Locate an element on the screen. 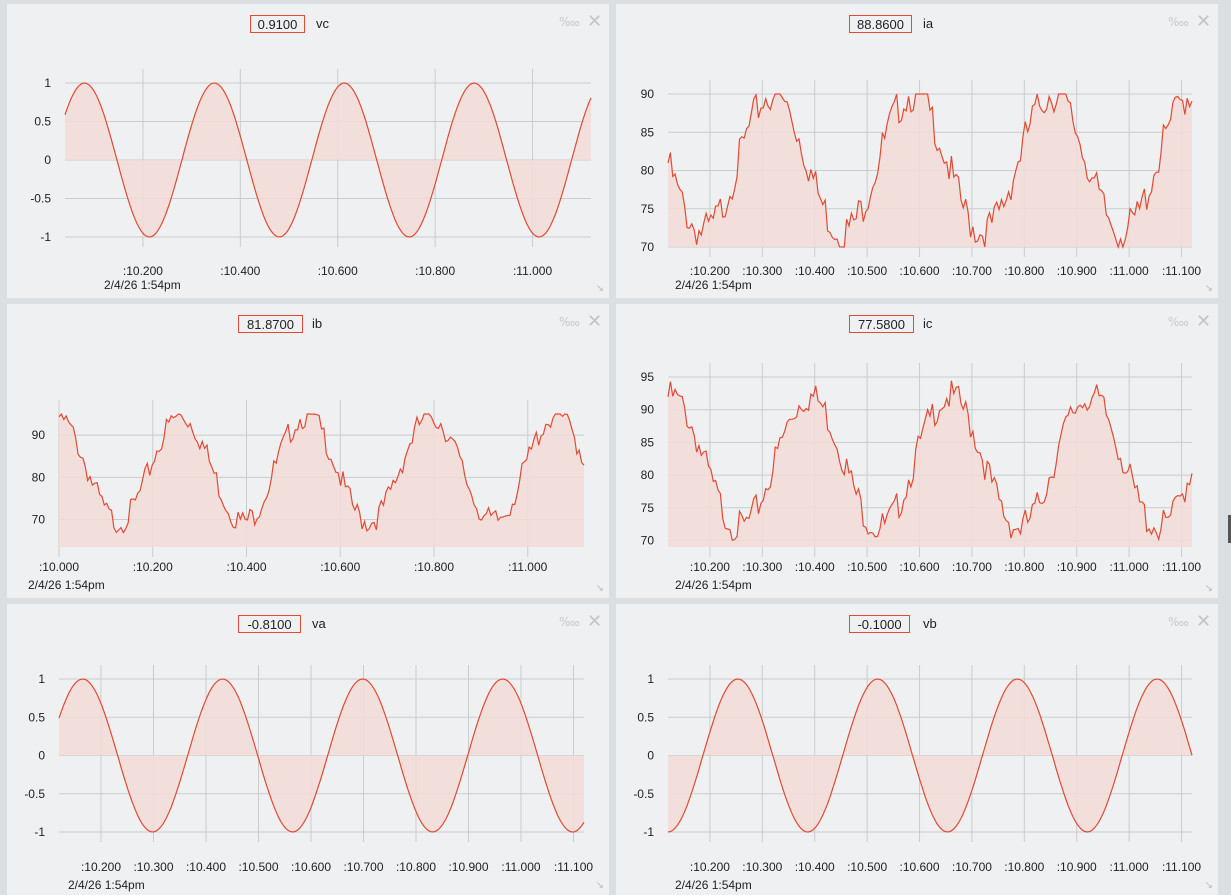 The width and height of the screenshot is (1231, 895). y-tick-label: 95 is located at coordinates (648, 377).